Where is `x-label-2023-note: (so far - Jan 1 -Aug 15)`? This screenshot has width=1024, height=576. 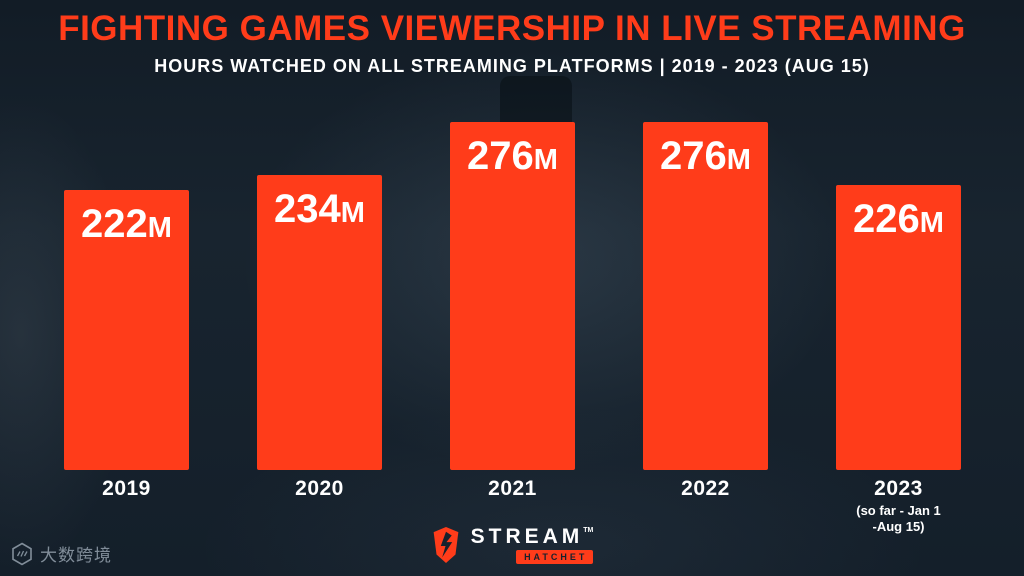 x-label-2023-note: (so far - Jan 1 -Aug 15) is located at coordinates (898, 518).